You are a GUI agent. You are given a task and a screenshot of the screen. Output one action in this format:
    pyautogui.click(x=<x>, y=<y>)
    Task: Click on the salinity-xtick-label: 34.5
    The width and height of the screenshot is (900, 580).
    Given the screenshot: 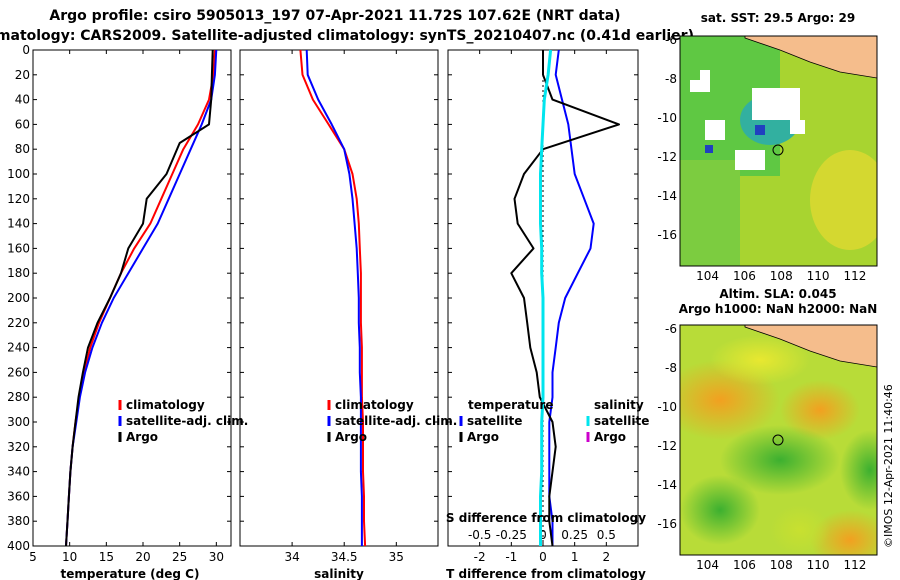 What is the action you would take?
    pyautogui.click(x=344, y=557)
    